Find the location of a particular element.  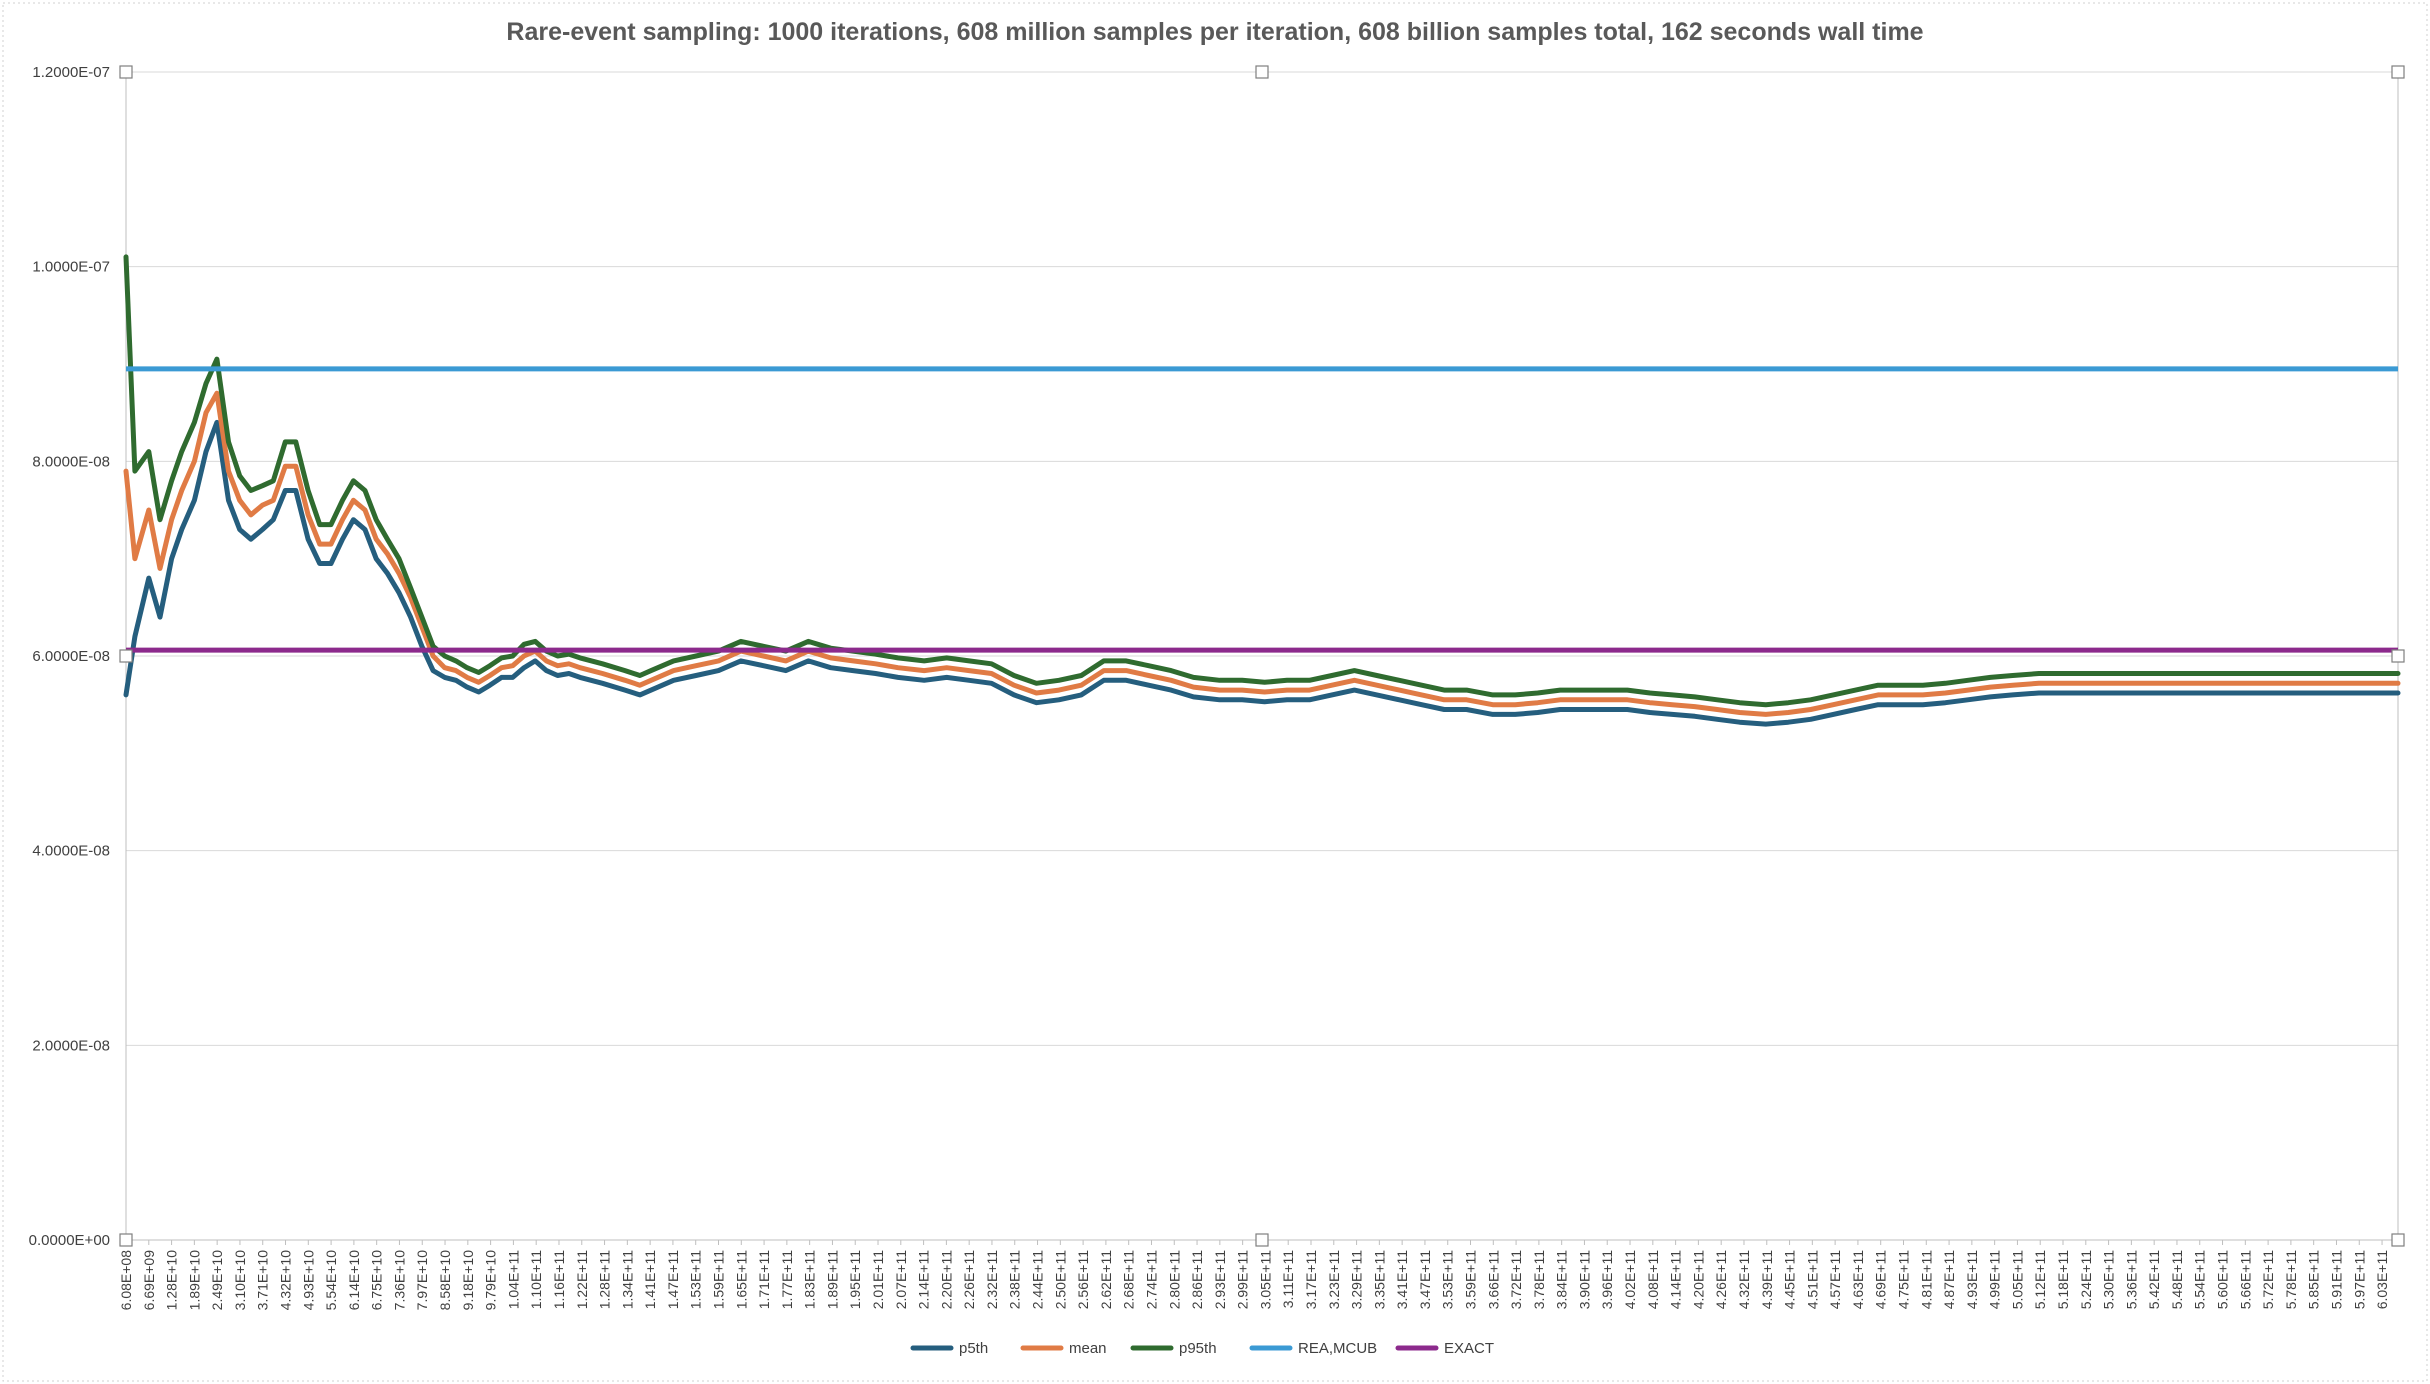

x-tick-label: 3.23E+11 is located at coordinates (1334, 1280).